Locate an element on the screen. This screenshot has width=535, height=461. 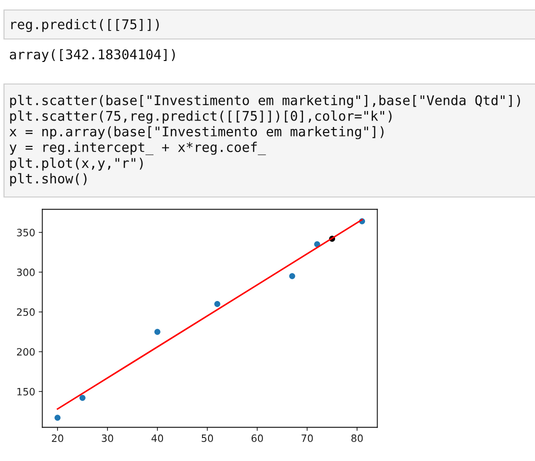
x-tick-label: 70 is located at coordinates (307, 438).